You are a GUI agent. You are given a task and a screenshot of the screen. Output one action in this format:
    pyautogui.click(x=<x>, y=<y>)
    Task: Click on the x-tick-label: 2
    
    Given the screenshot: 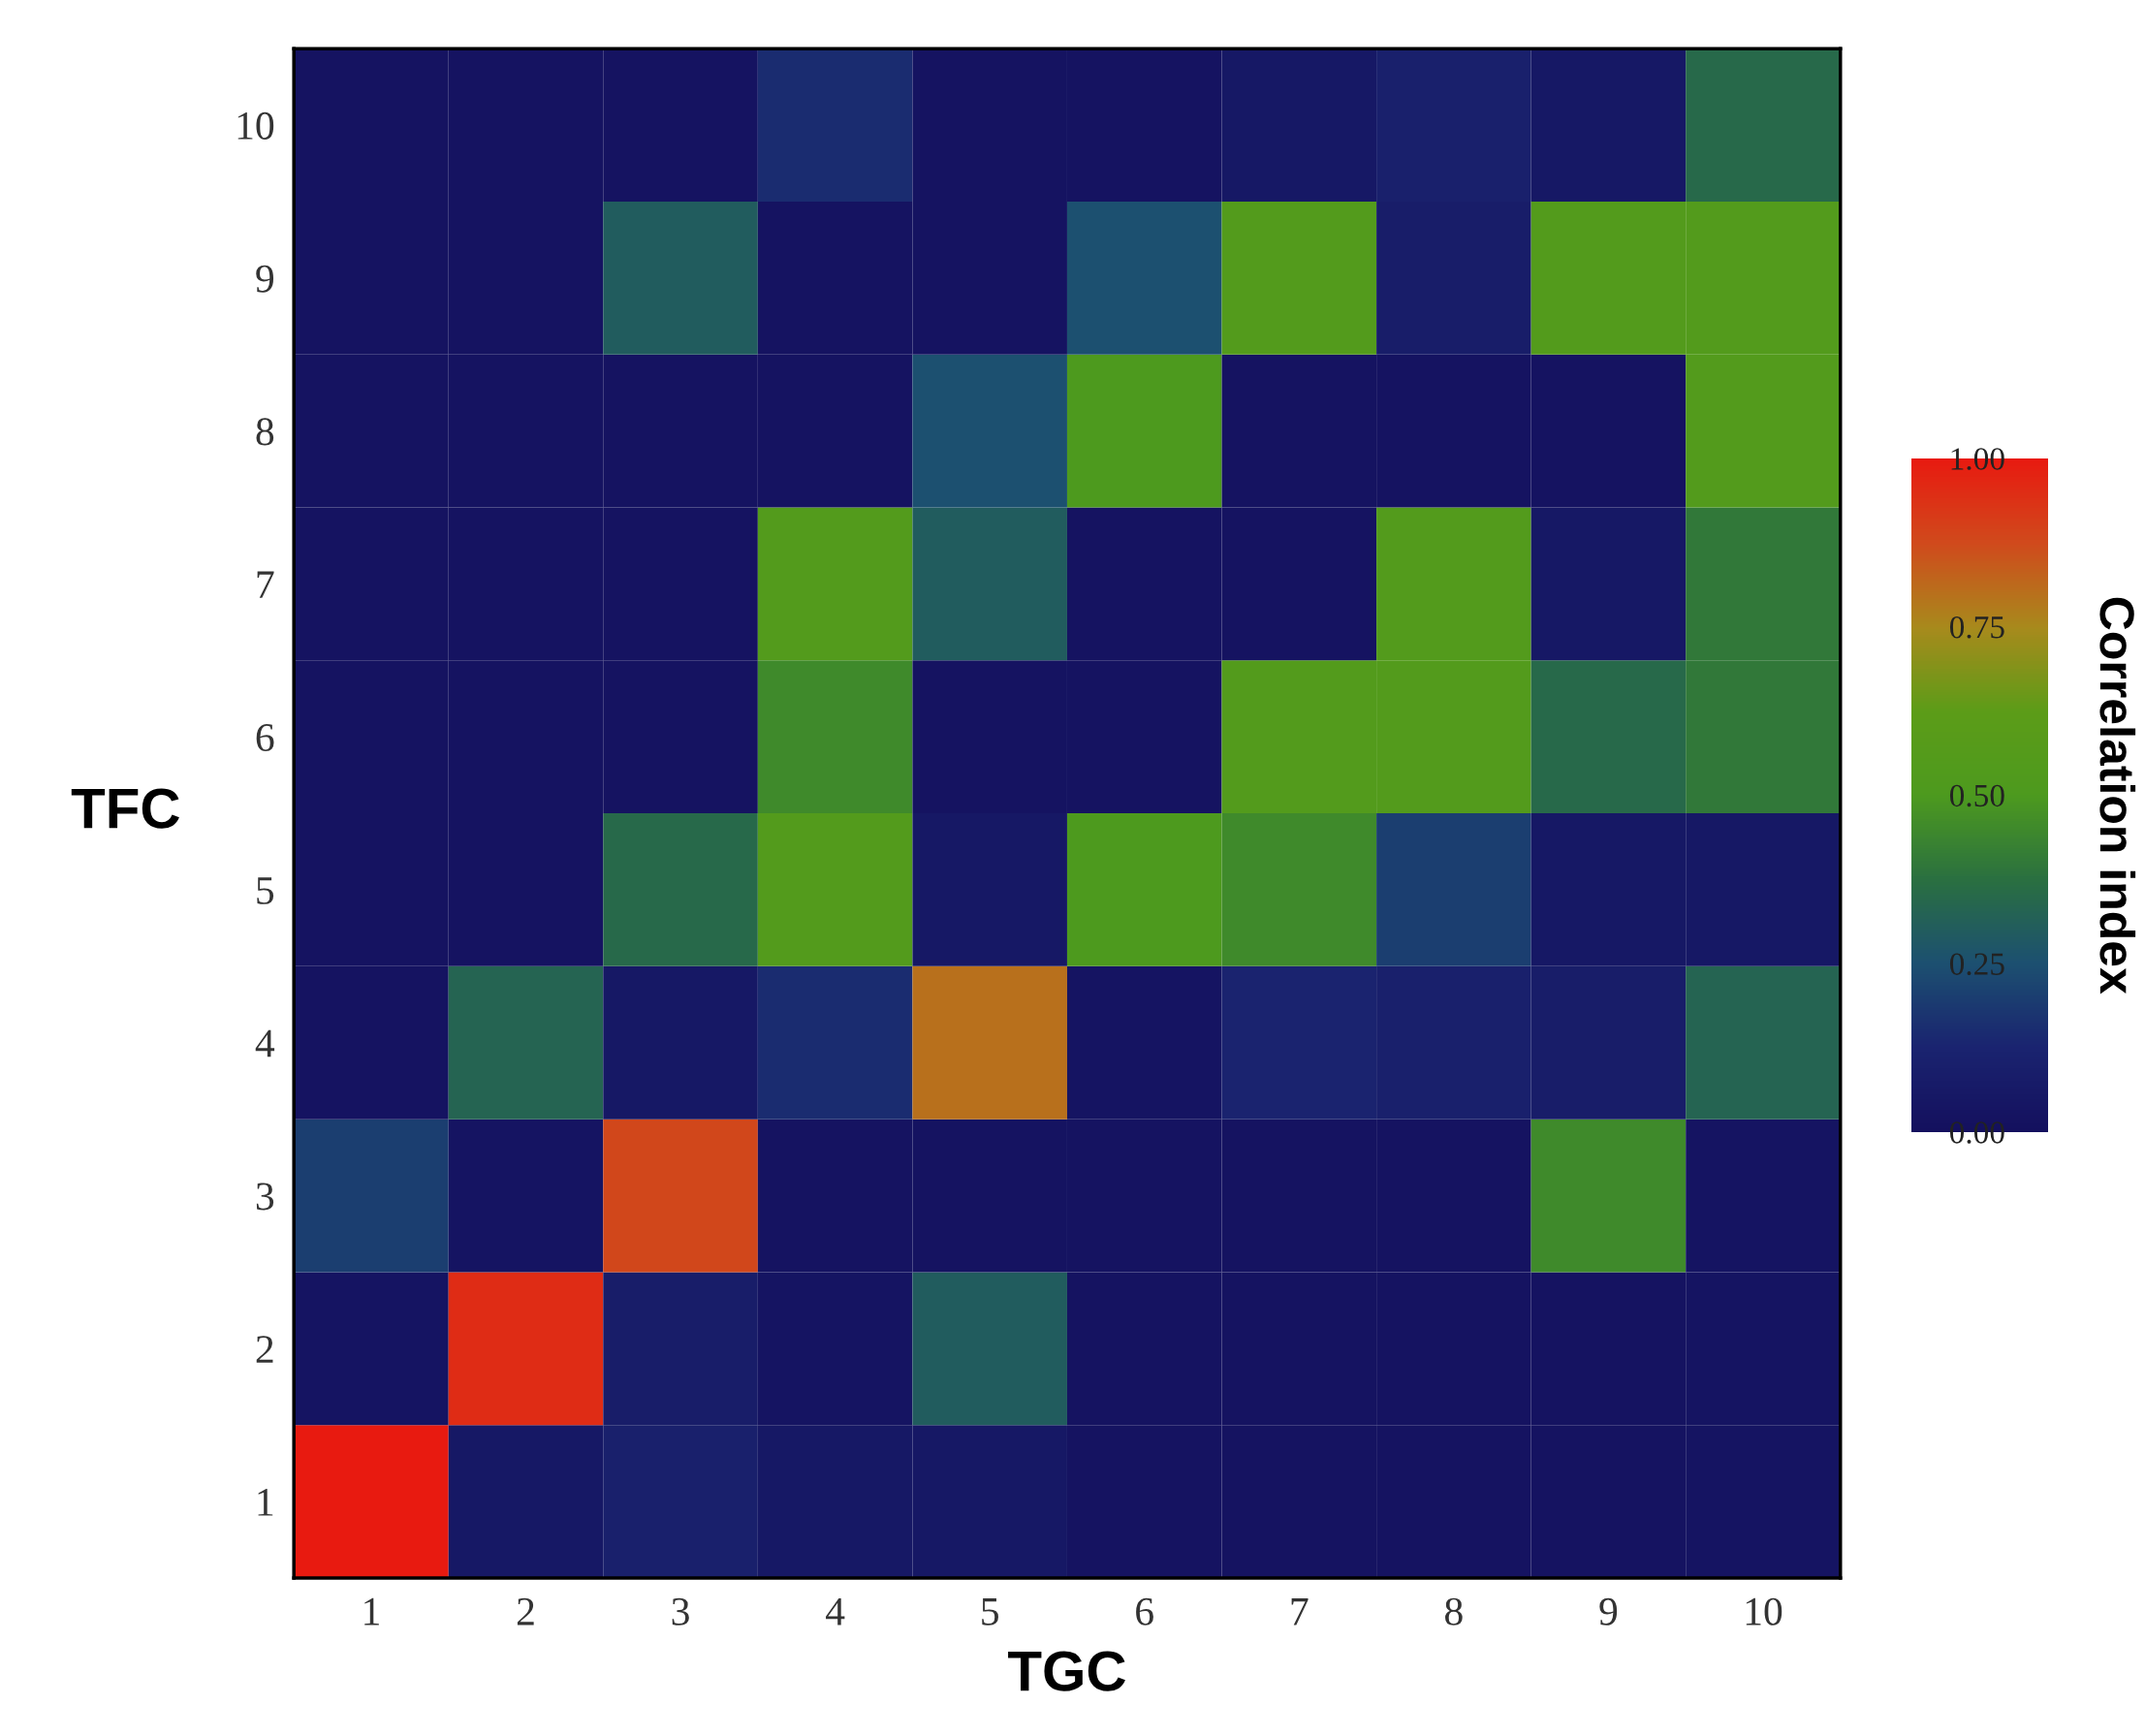 What is the action you would take?
    pyautogui.click(x=525, y=1611)
    